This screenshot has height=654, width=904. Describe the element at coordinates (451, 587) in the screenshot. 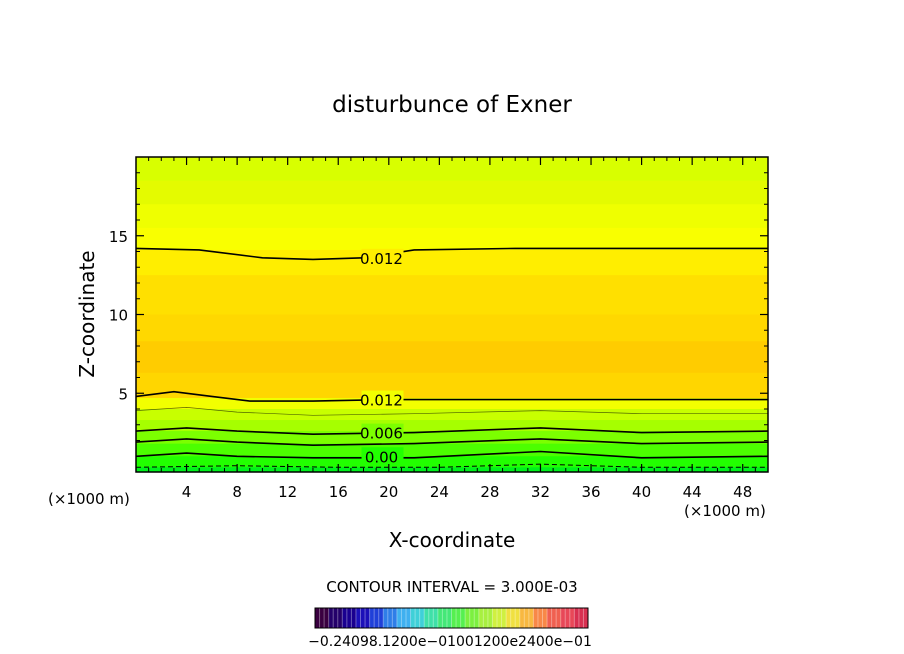

I see `contour-interval-note: CONTOUR INTERVAL = 3.000E-03` at that location.